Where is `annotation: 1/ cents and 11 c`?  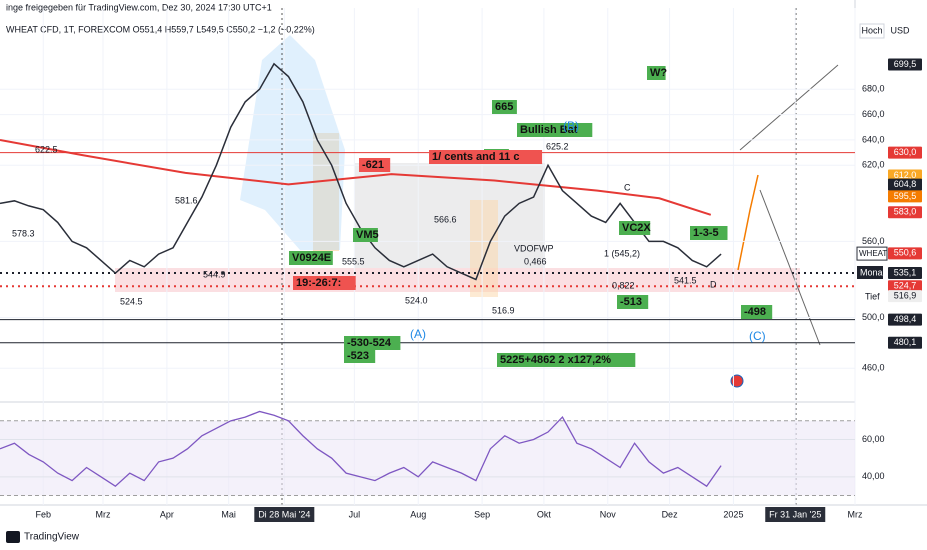
annotation: 1/ cents and 11 c is located at coordinates (475, 157).